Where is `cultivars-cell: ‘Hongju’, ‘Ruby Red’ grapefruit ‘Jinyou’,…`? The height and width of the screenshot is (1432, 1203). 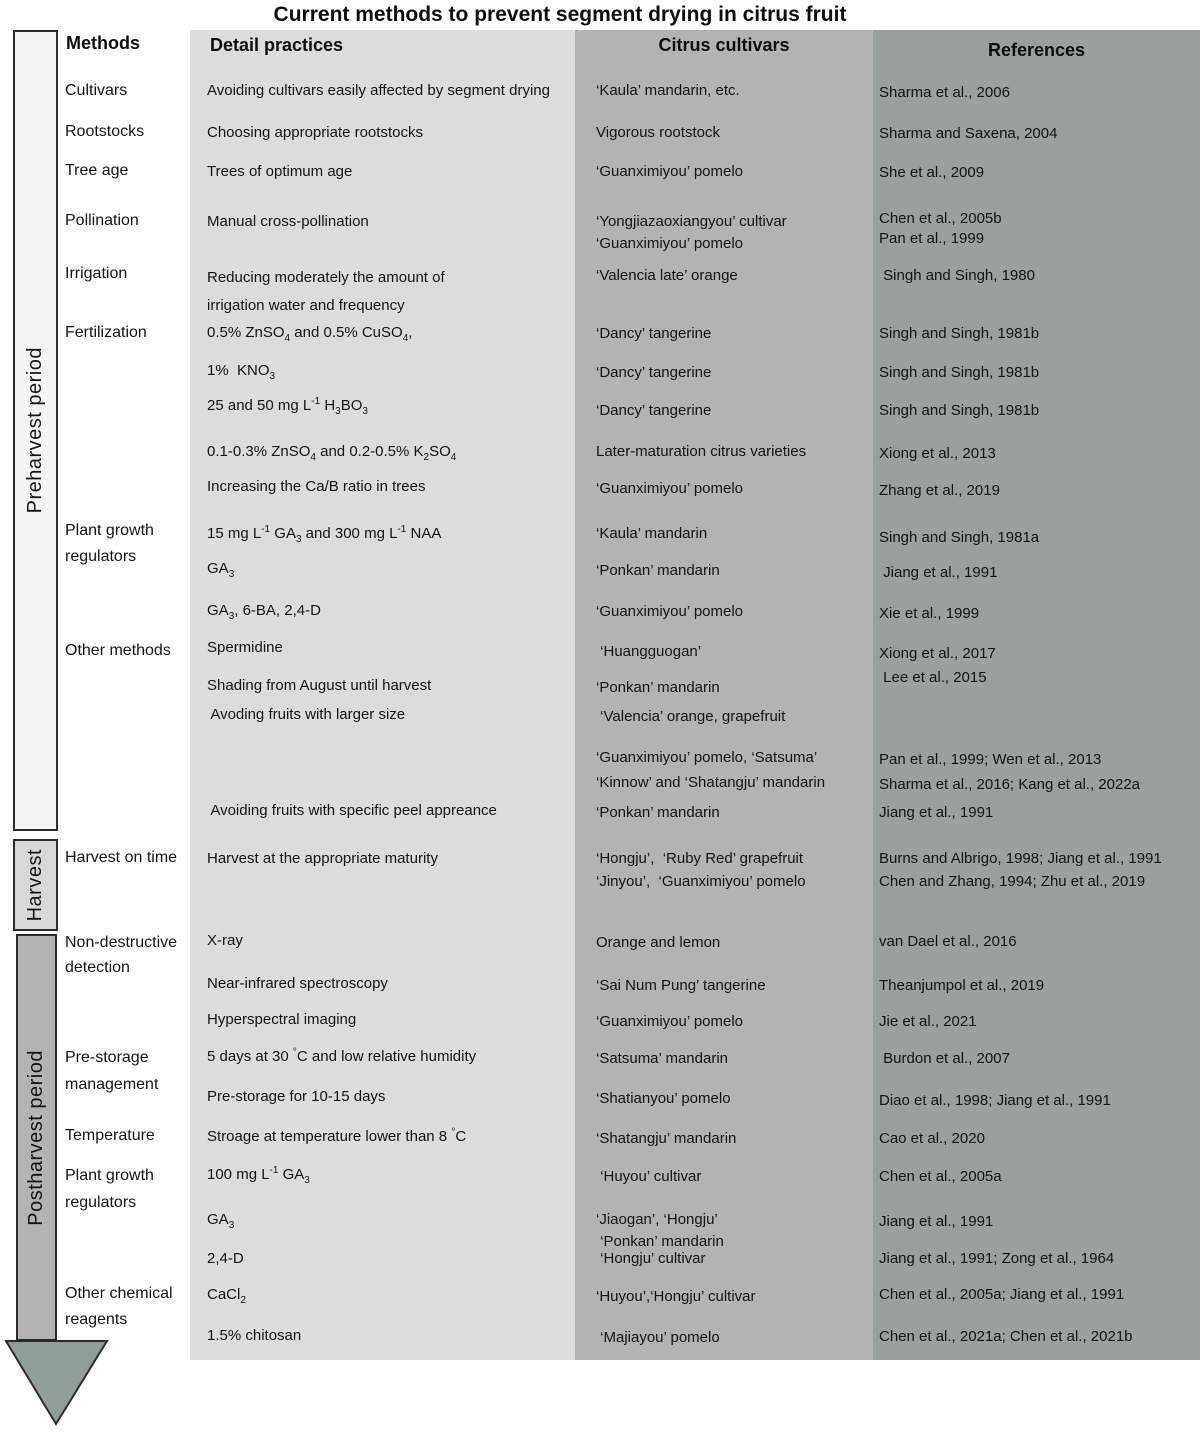
cultivars-cell: ‘Hongju’, ‘Ruby Red’ grapefruit ‘Jinyou’,… is located at coordinates (701, 870).